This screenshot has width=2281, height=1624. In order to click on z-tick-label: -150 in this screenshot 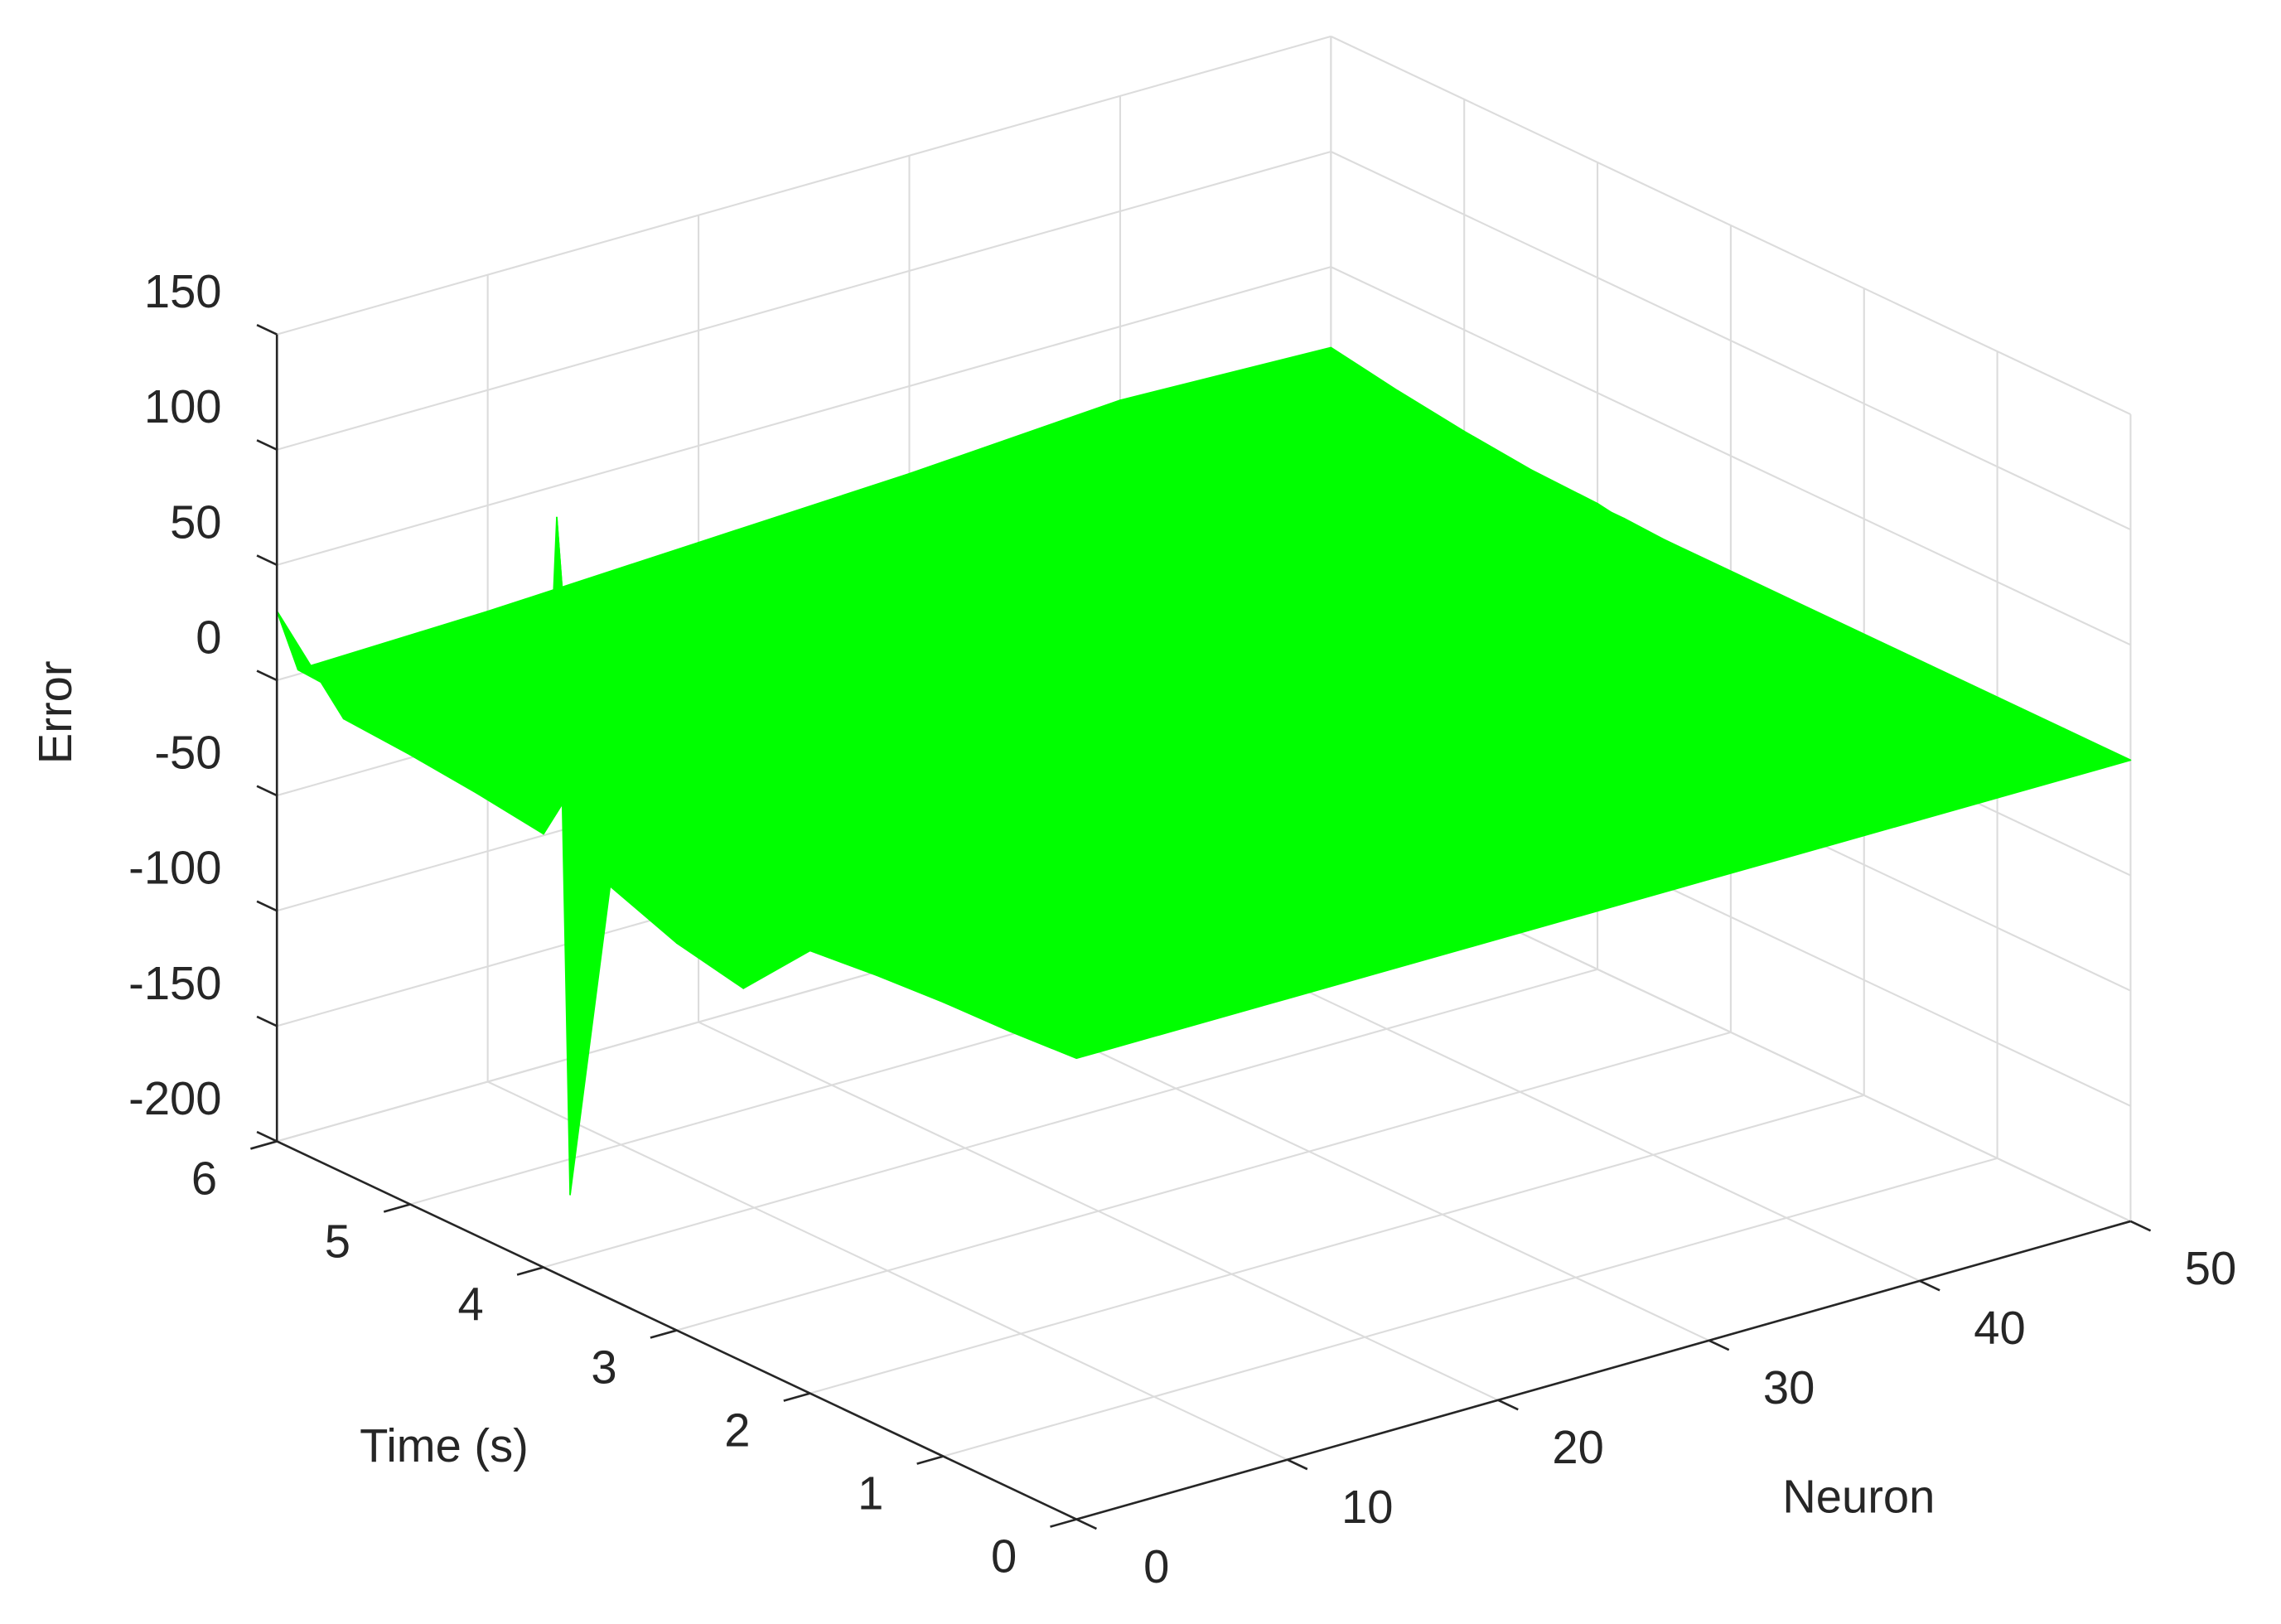, I will do `click(175, 983)`.